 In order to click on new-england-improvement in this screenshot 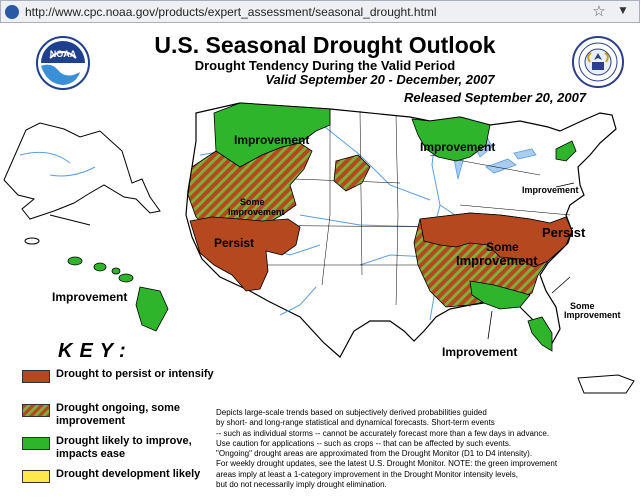, I will do `click(566, 151)`.